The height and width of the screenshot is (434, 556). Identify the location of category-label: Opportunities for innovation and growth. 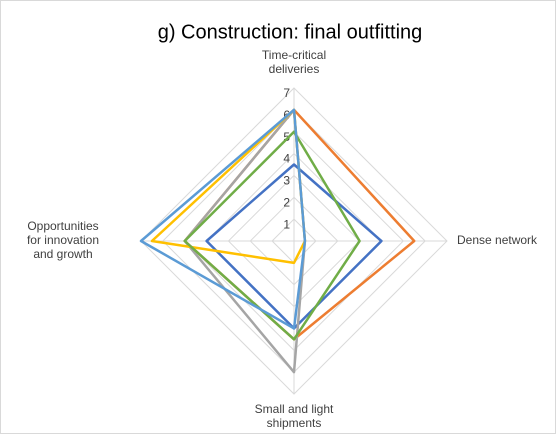
(63, 240).